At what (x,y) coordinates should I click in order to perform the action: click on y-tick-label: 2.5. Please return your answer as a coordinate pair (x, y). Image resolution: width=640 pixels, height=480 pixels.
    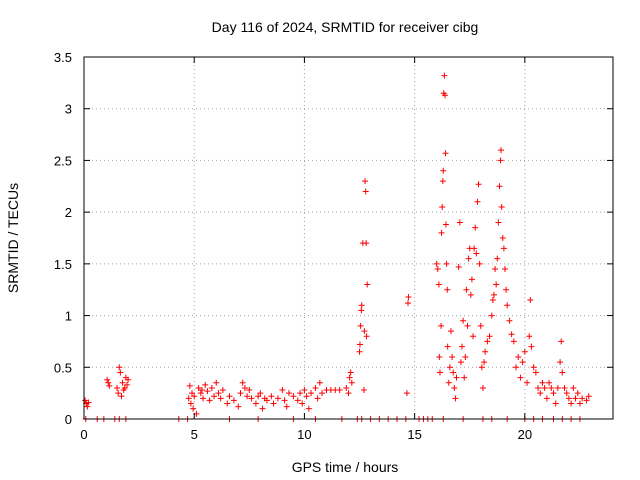
    Looking at the image, I should click on (63, 160).